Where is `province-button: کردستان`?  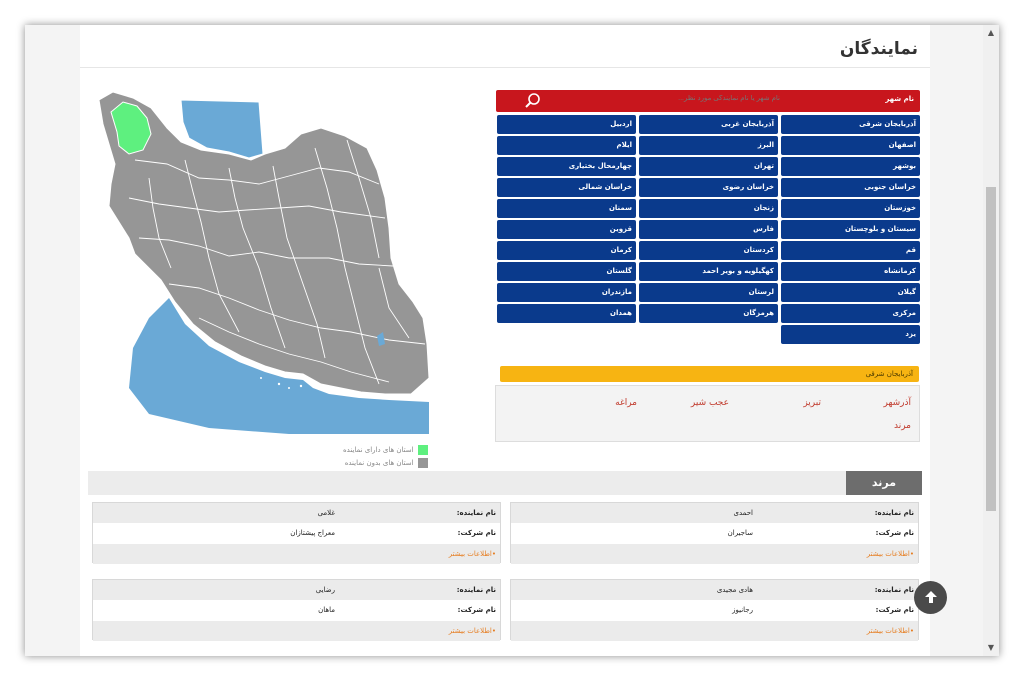
province-button: کردستان is located at coordinates (708, 250).